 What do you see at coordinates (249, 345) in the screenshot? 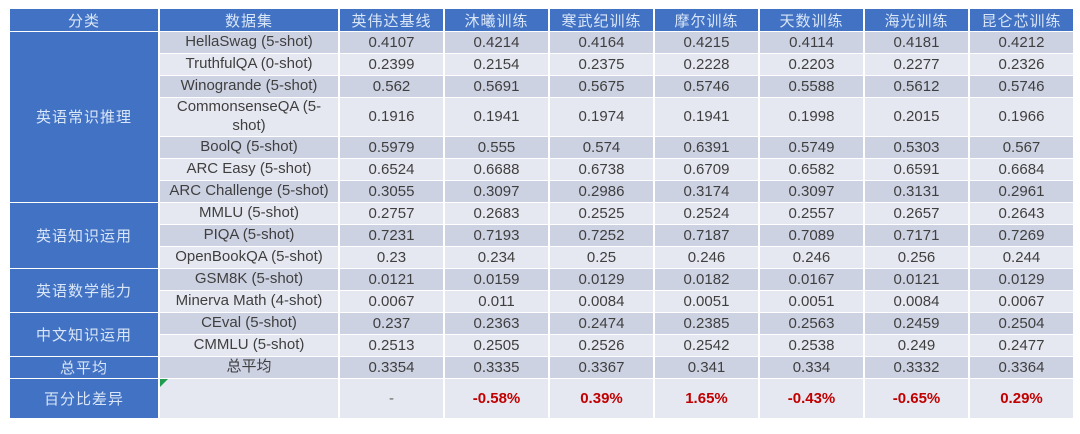
I see `dataset-cell: CMMLU (5-shot)` at bounding box center [249, 345].